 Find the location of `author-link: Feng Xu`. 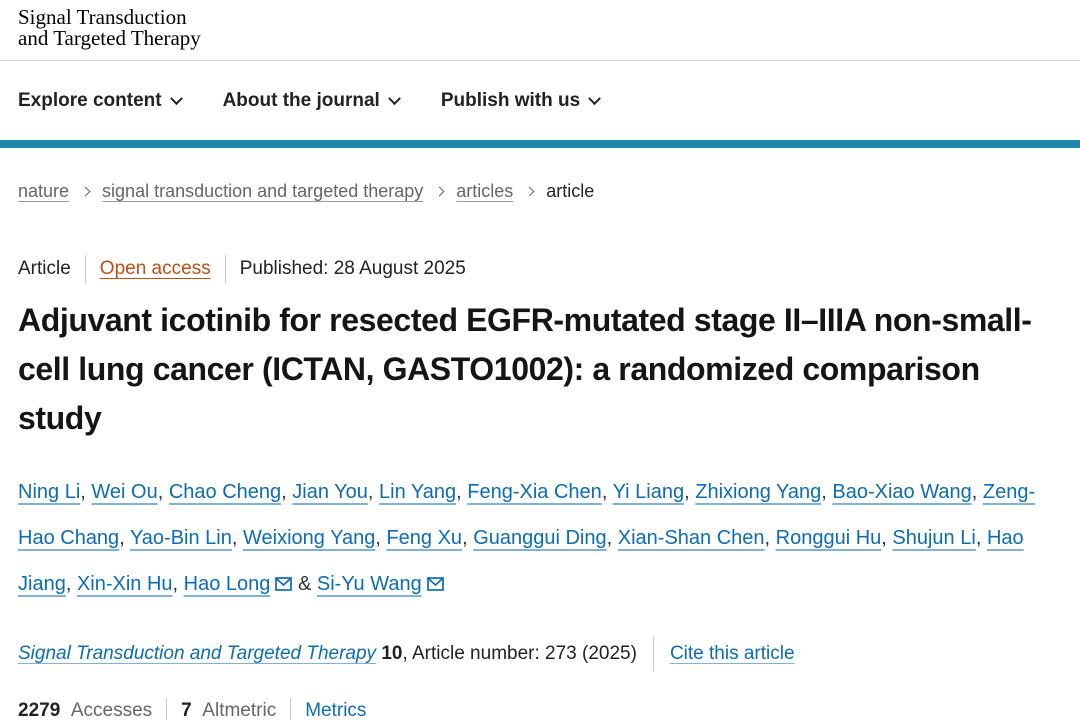

author-link: Feng Xu is located at coordinates (424, 538).